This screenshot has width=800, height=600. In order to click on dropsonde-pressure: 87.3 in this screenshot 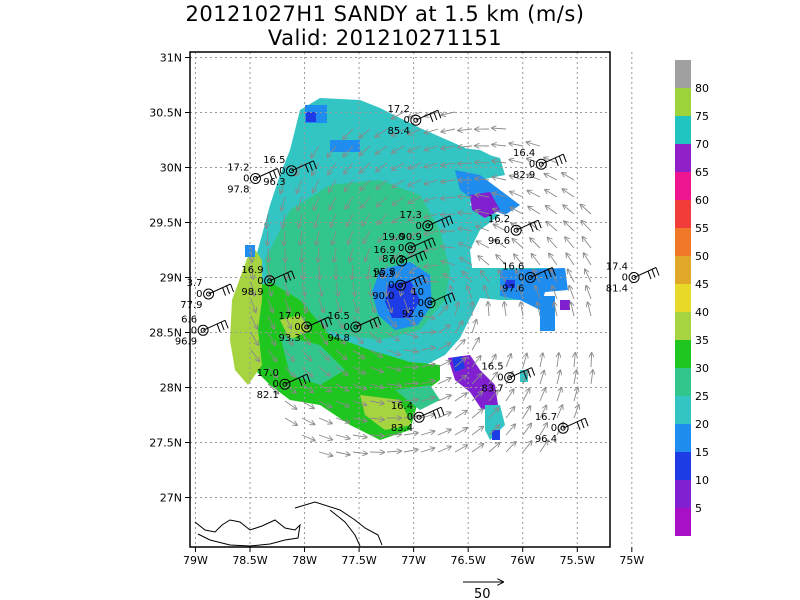, I will do `click(393, 259)`.